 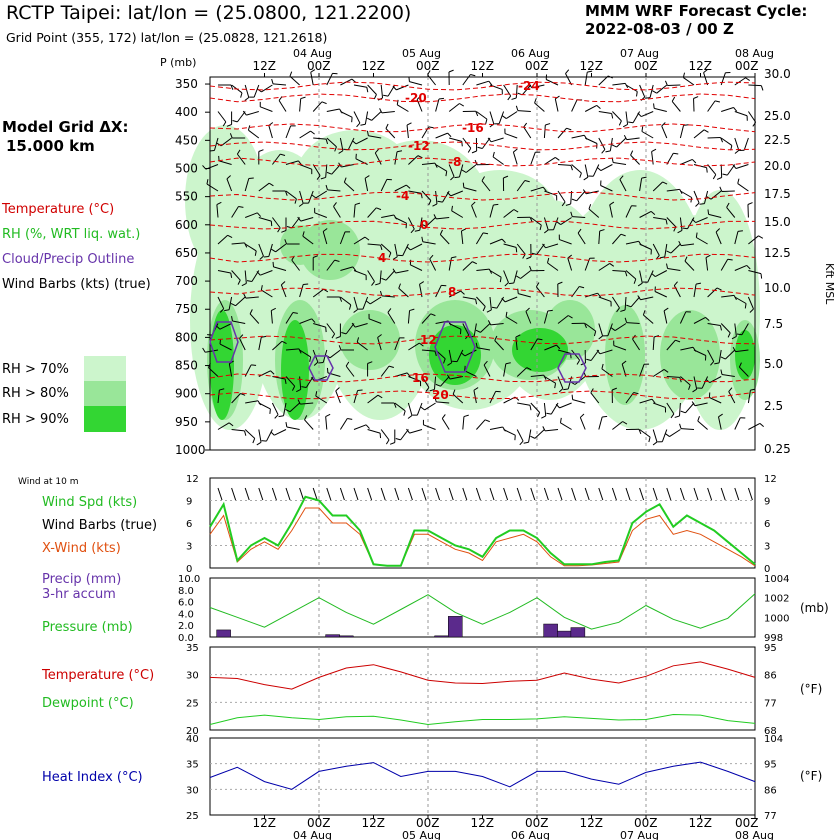 I want to click on temperature-f-tick-label: 86, so click(x=770, y=676).